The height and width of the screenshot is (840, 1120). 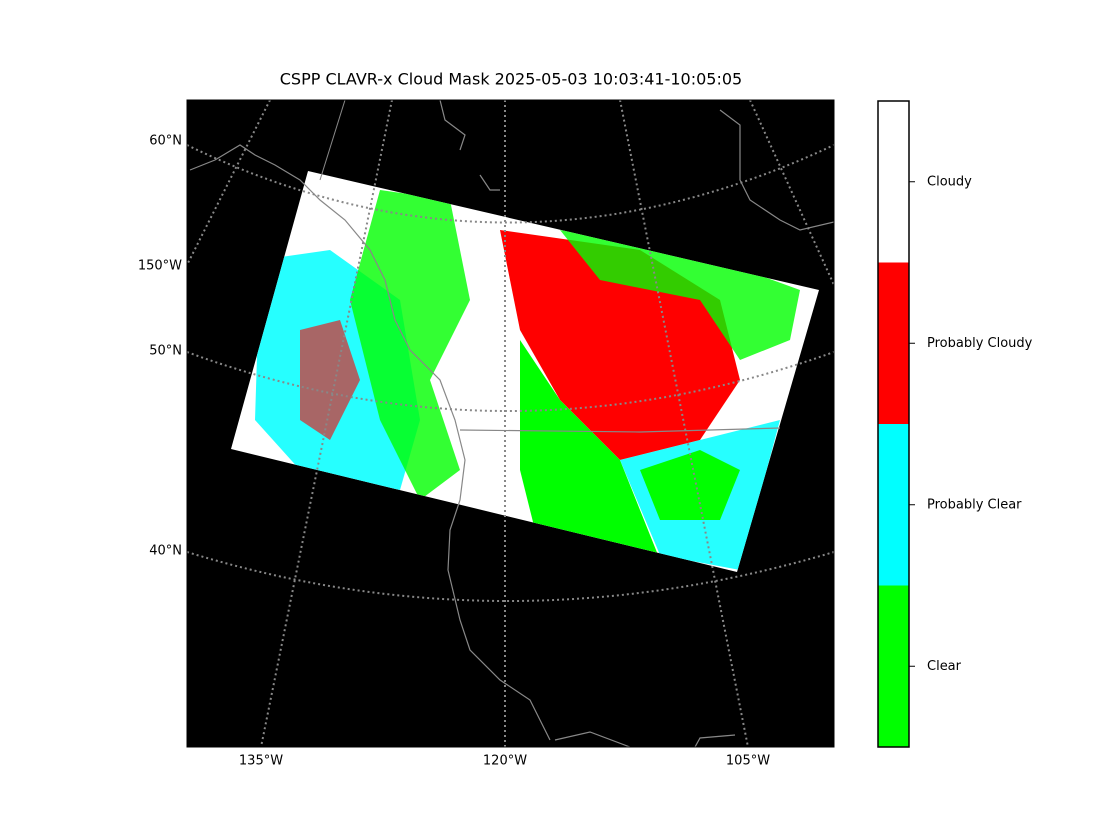 What do you see at coordinates (944, 666) in the screenshot?
I see `colorbar-label: Clear` at bounding box center [944, 666].